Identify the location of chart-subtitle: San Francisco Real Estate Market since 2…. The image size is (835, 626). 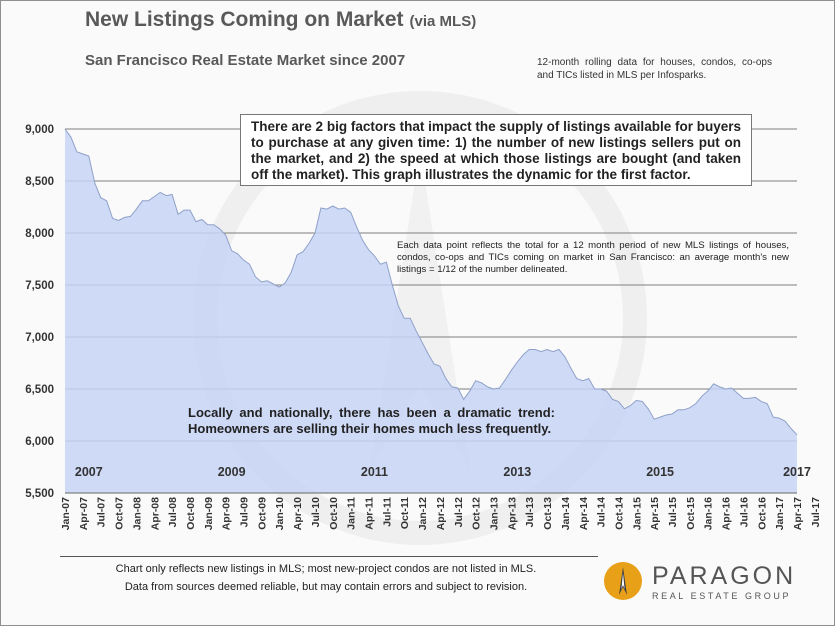
(245, 60).